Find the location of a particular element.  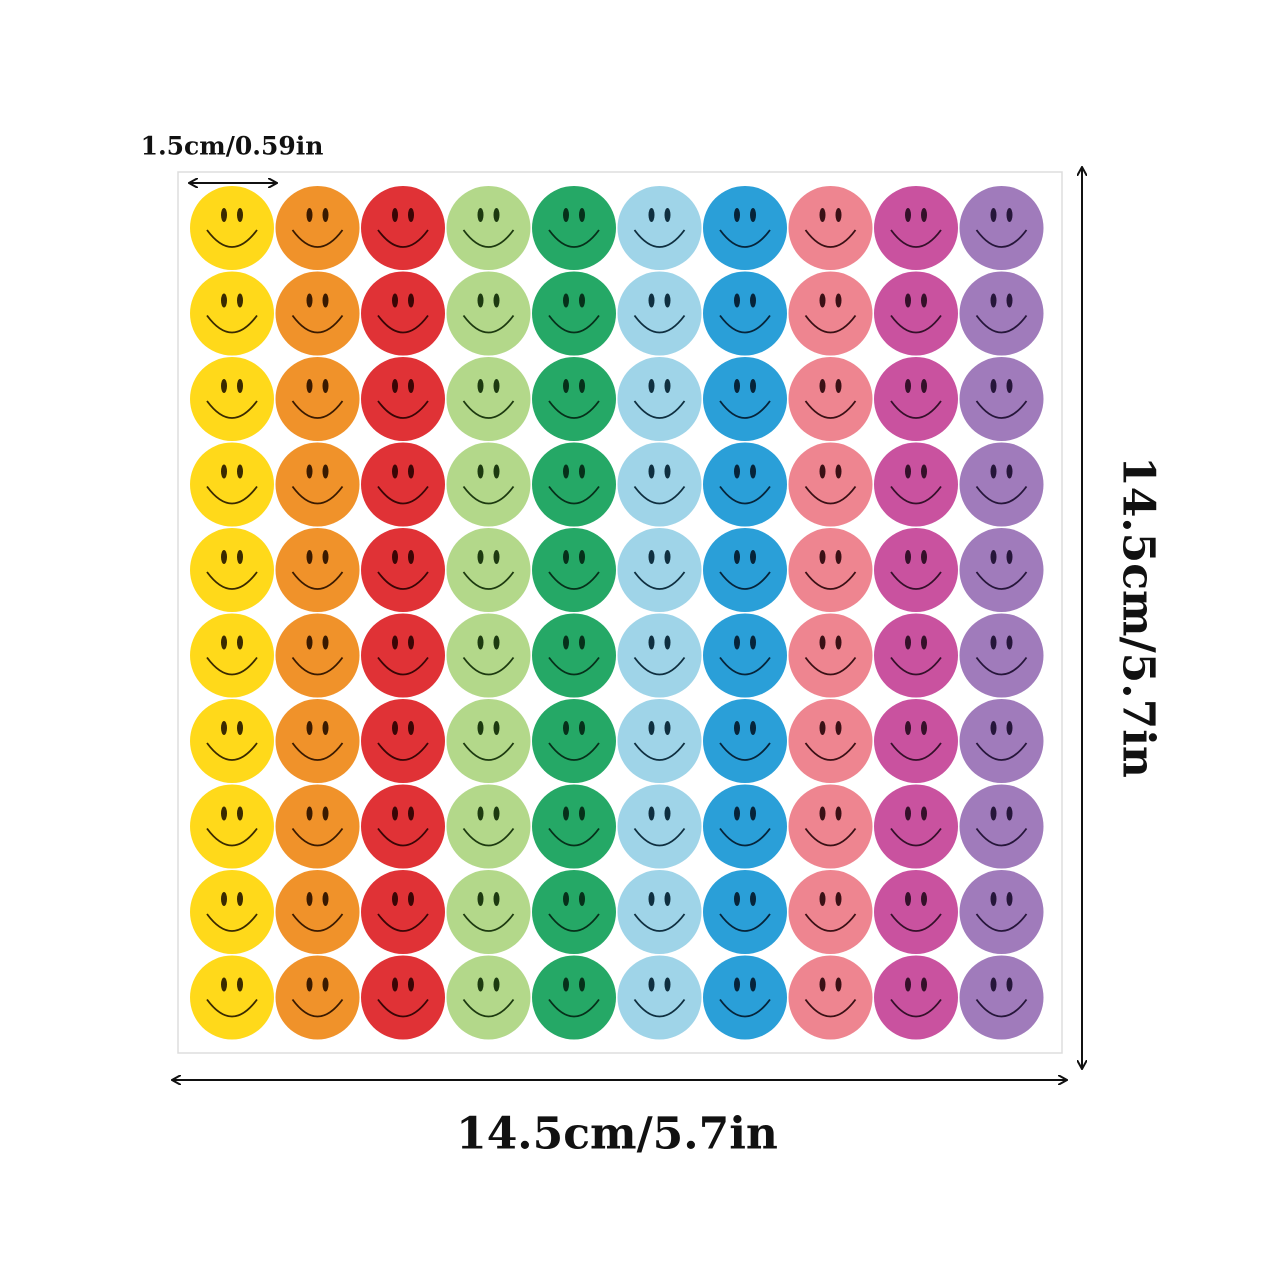

height-label: 14.5cm/5.7in is located at coordinates (1138, 617).